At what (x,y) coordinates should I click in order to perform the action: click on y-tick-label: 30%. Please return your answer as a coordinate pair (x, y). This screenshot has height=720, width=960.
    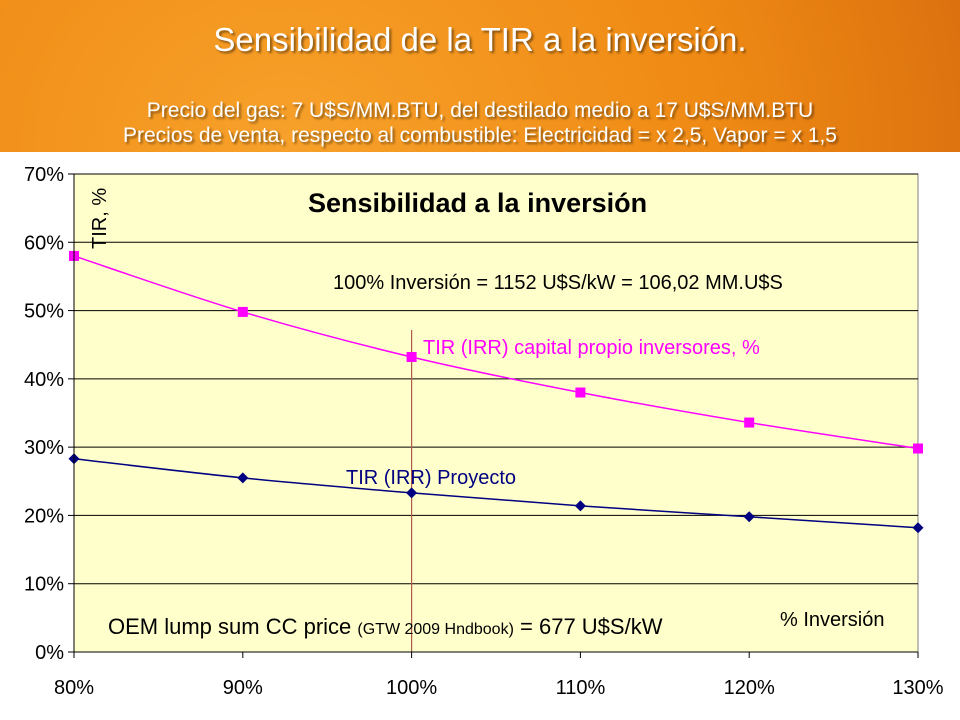
    Looking at the image, I should click on (44, 448).